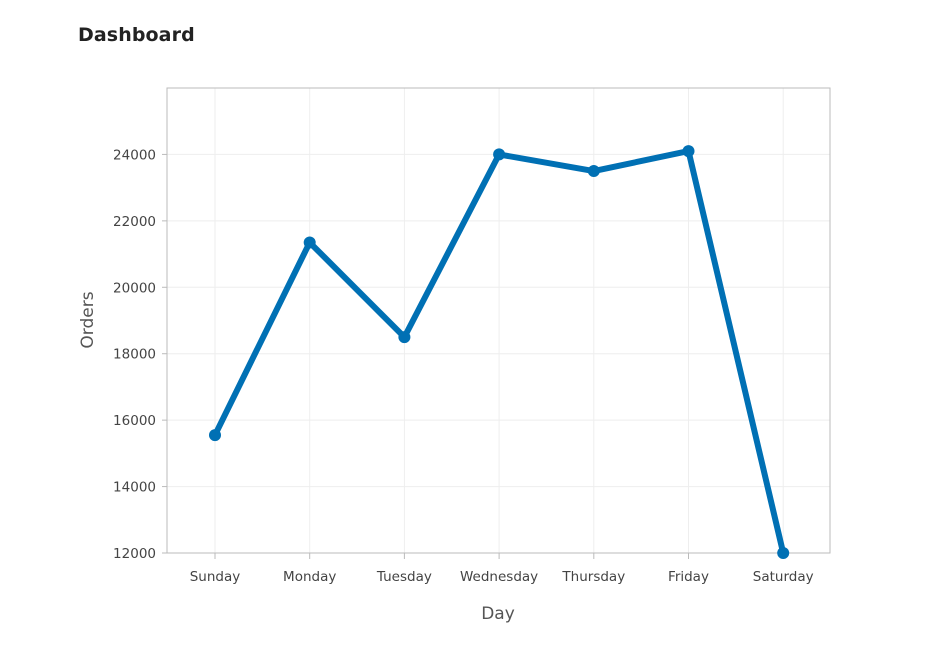 The image size is (947, 654). Describe the element at coordinates (783, 577) in the screenshot. I see `x-tick-label: Saturday` at that location.